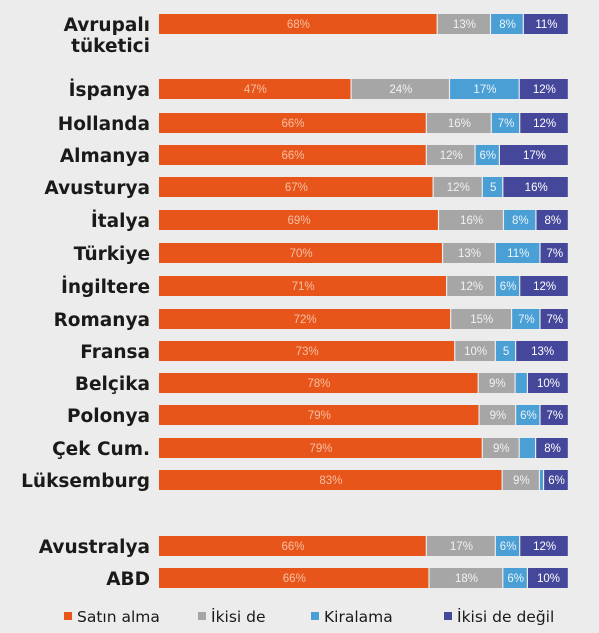  What do you see at coordinates (554, 320) in the screenshot?
I see `value-label-romanya-i-kisi-de-değil: 7%` at bounding box center [554, 320].